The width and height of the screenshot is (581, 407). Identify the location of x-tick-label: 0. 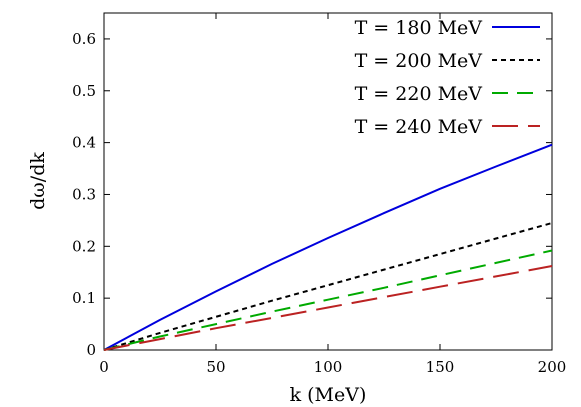
(104, 367).